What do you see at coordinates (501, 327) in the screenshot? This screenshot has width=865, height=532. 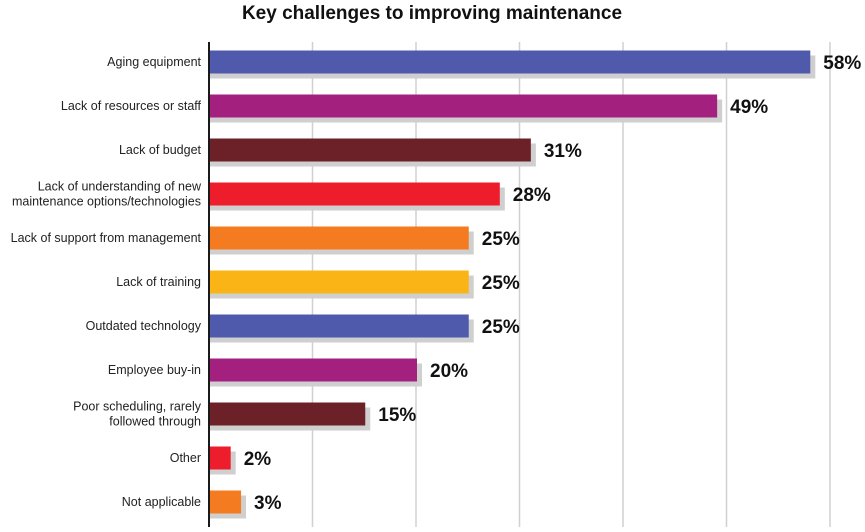 I see `value-label-7: 25%` at bounding box center [501, 327].